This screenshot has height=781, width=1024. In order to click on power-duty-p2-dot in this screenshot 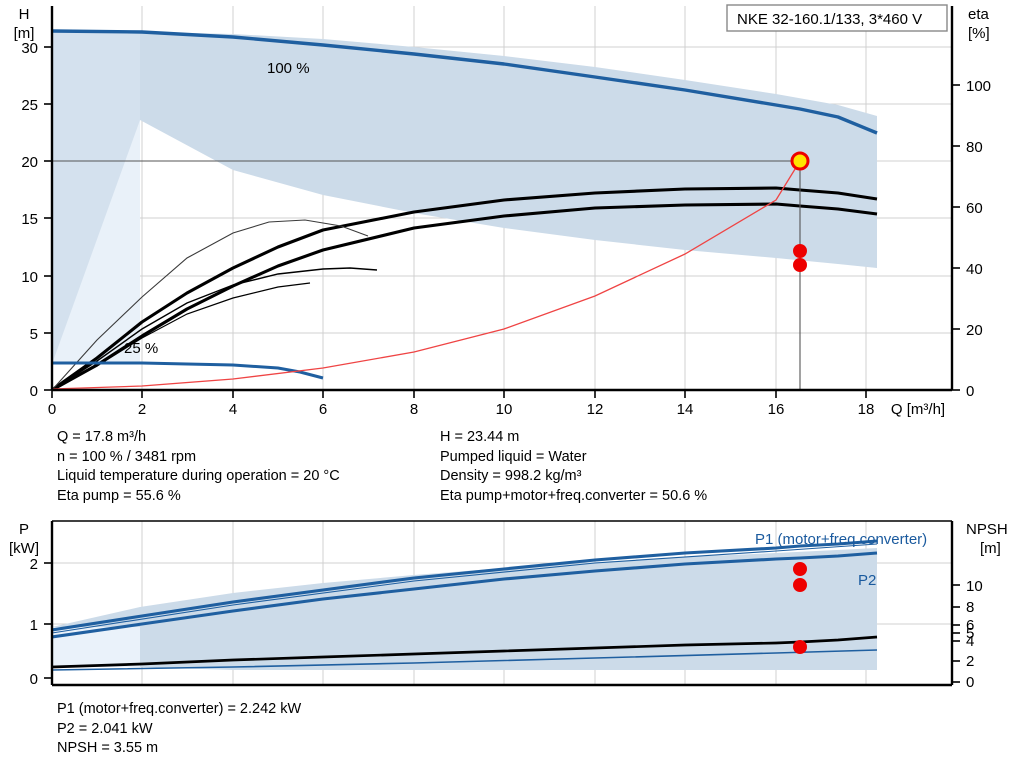, I will do `click(800, 585)`.